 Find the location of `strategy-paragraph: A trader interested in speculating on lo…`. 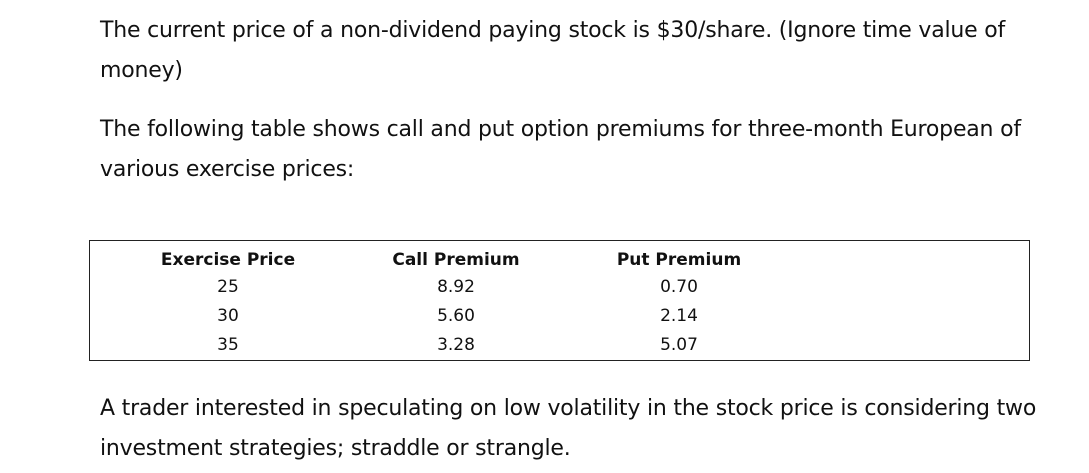

strategy-paragraph: A trader interested in speculating on lo… is located at coordinates (568, 428).